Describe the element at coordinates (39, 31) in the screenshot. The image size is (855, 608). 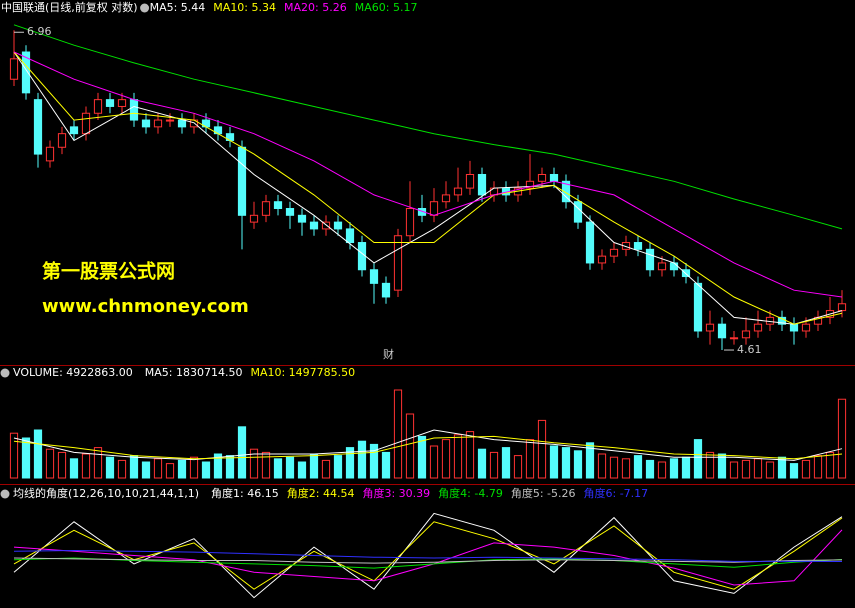
I see `annotation: 6.96` at that location.